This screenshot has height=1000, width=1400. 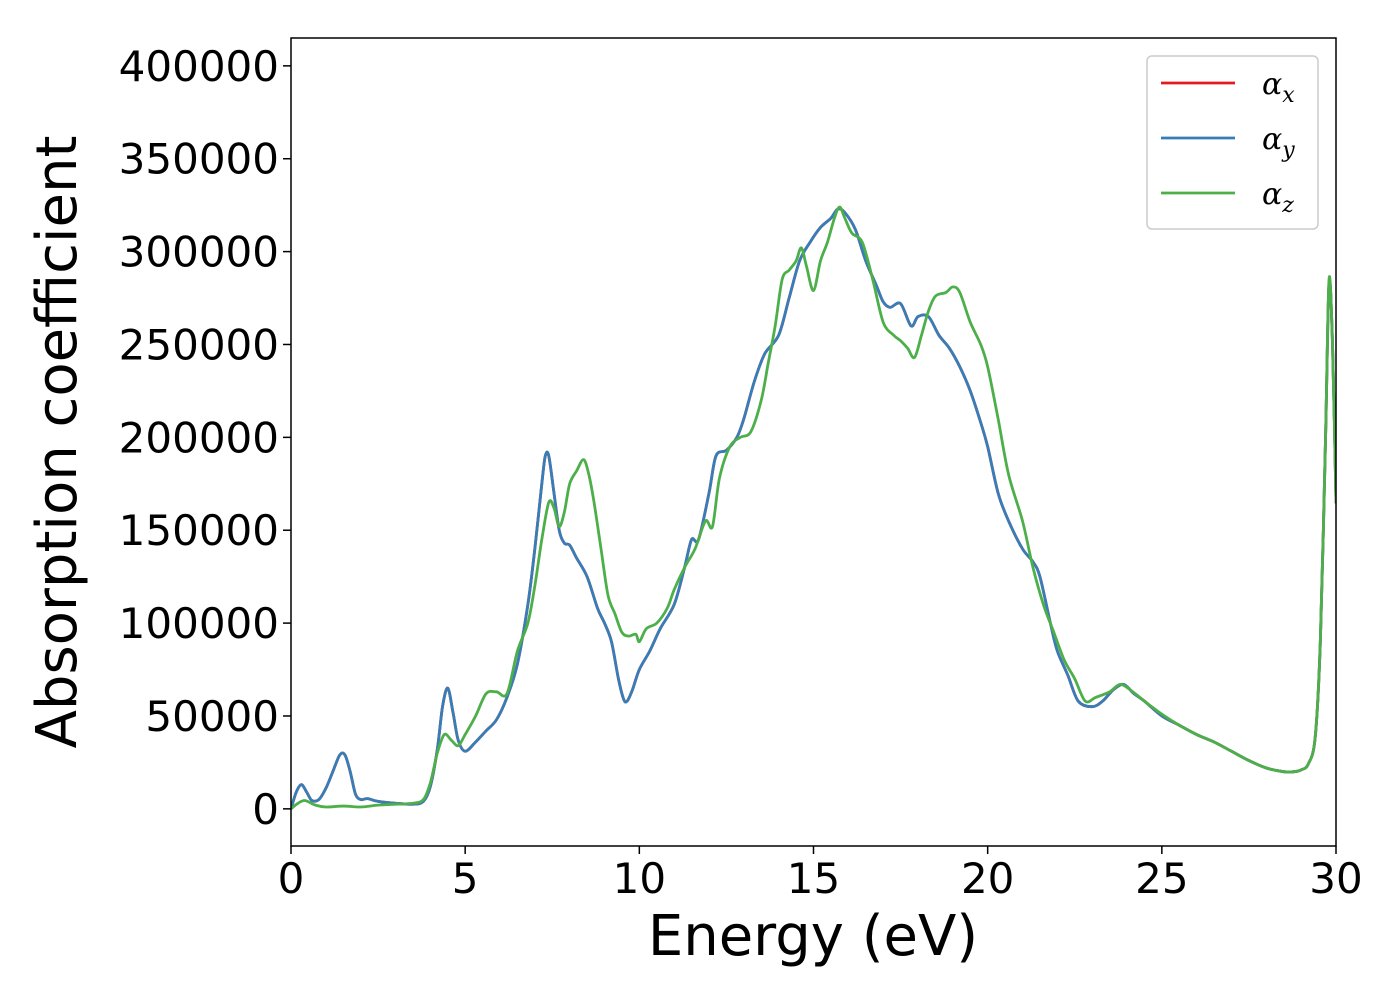 What do you see at coordinates (1335, 878) in the screenshot?
I see `x-tick-label: 30` at bounding box center [1335, 878].